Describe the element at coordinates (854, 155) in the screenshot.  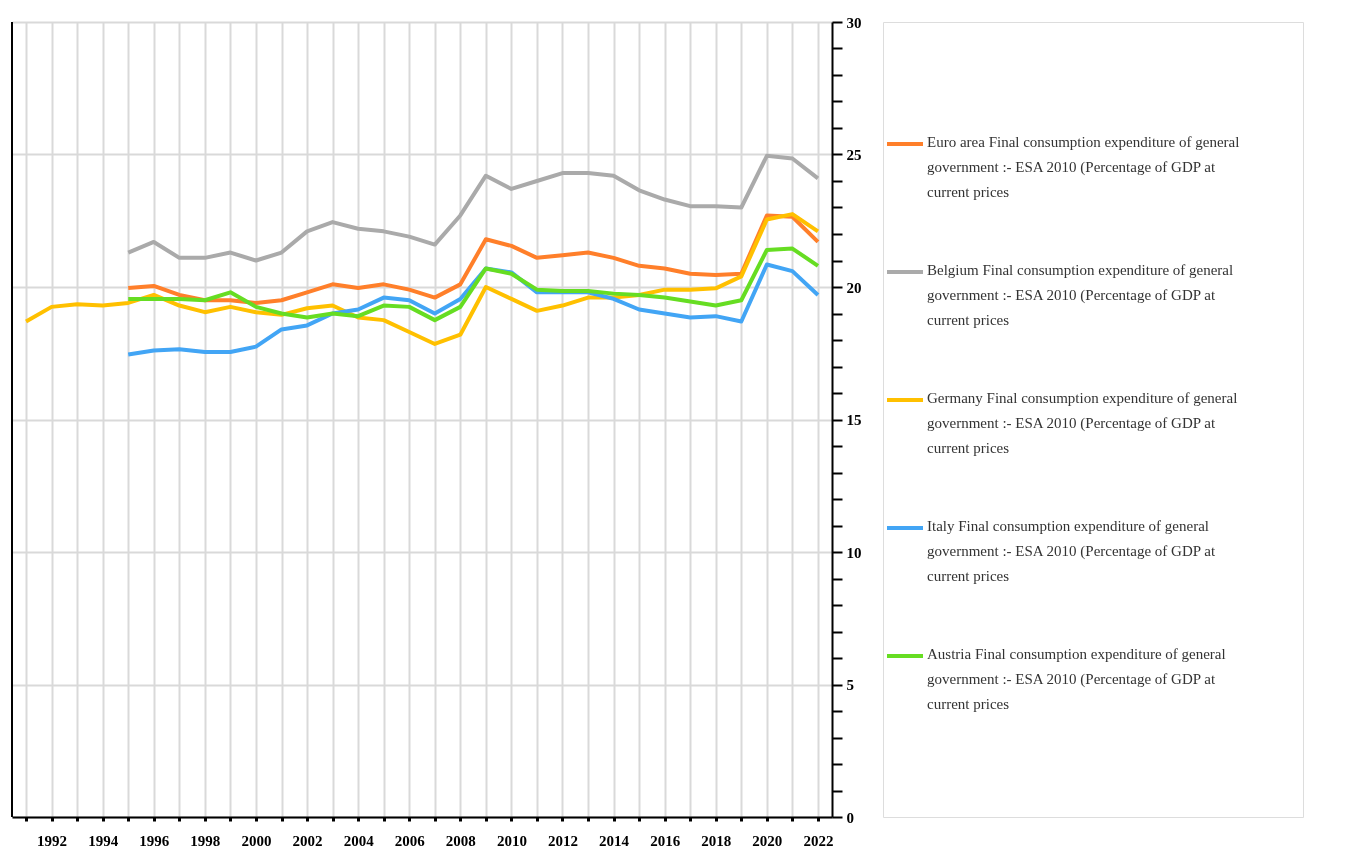
I see `y-tick-label: 25` at that location.